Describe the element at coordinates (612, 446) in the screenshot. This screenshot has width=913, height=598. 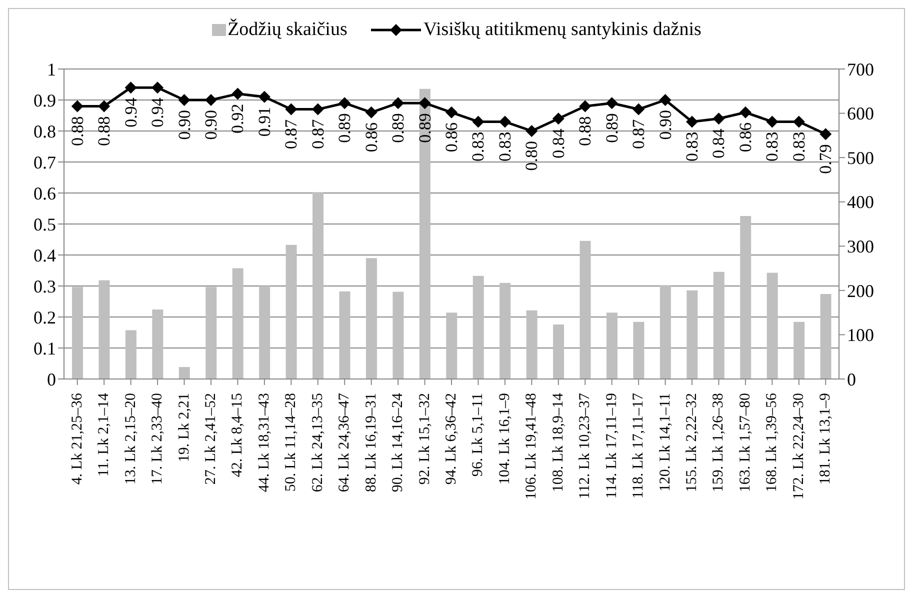
I see `x-tick-label: 114. Lk 17,11–19` at that location.